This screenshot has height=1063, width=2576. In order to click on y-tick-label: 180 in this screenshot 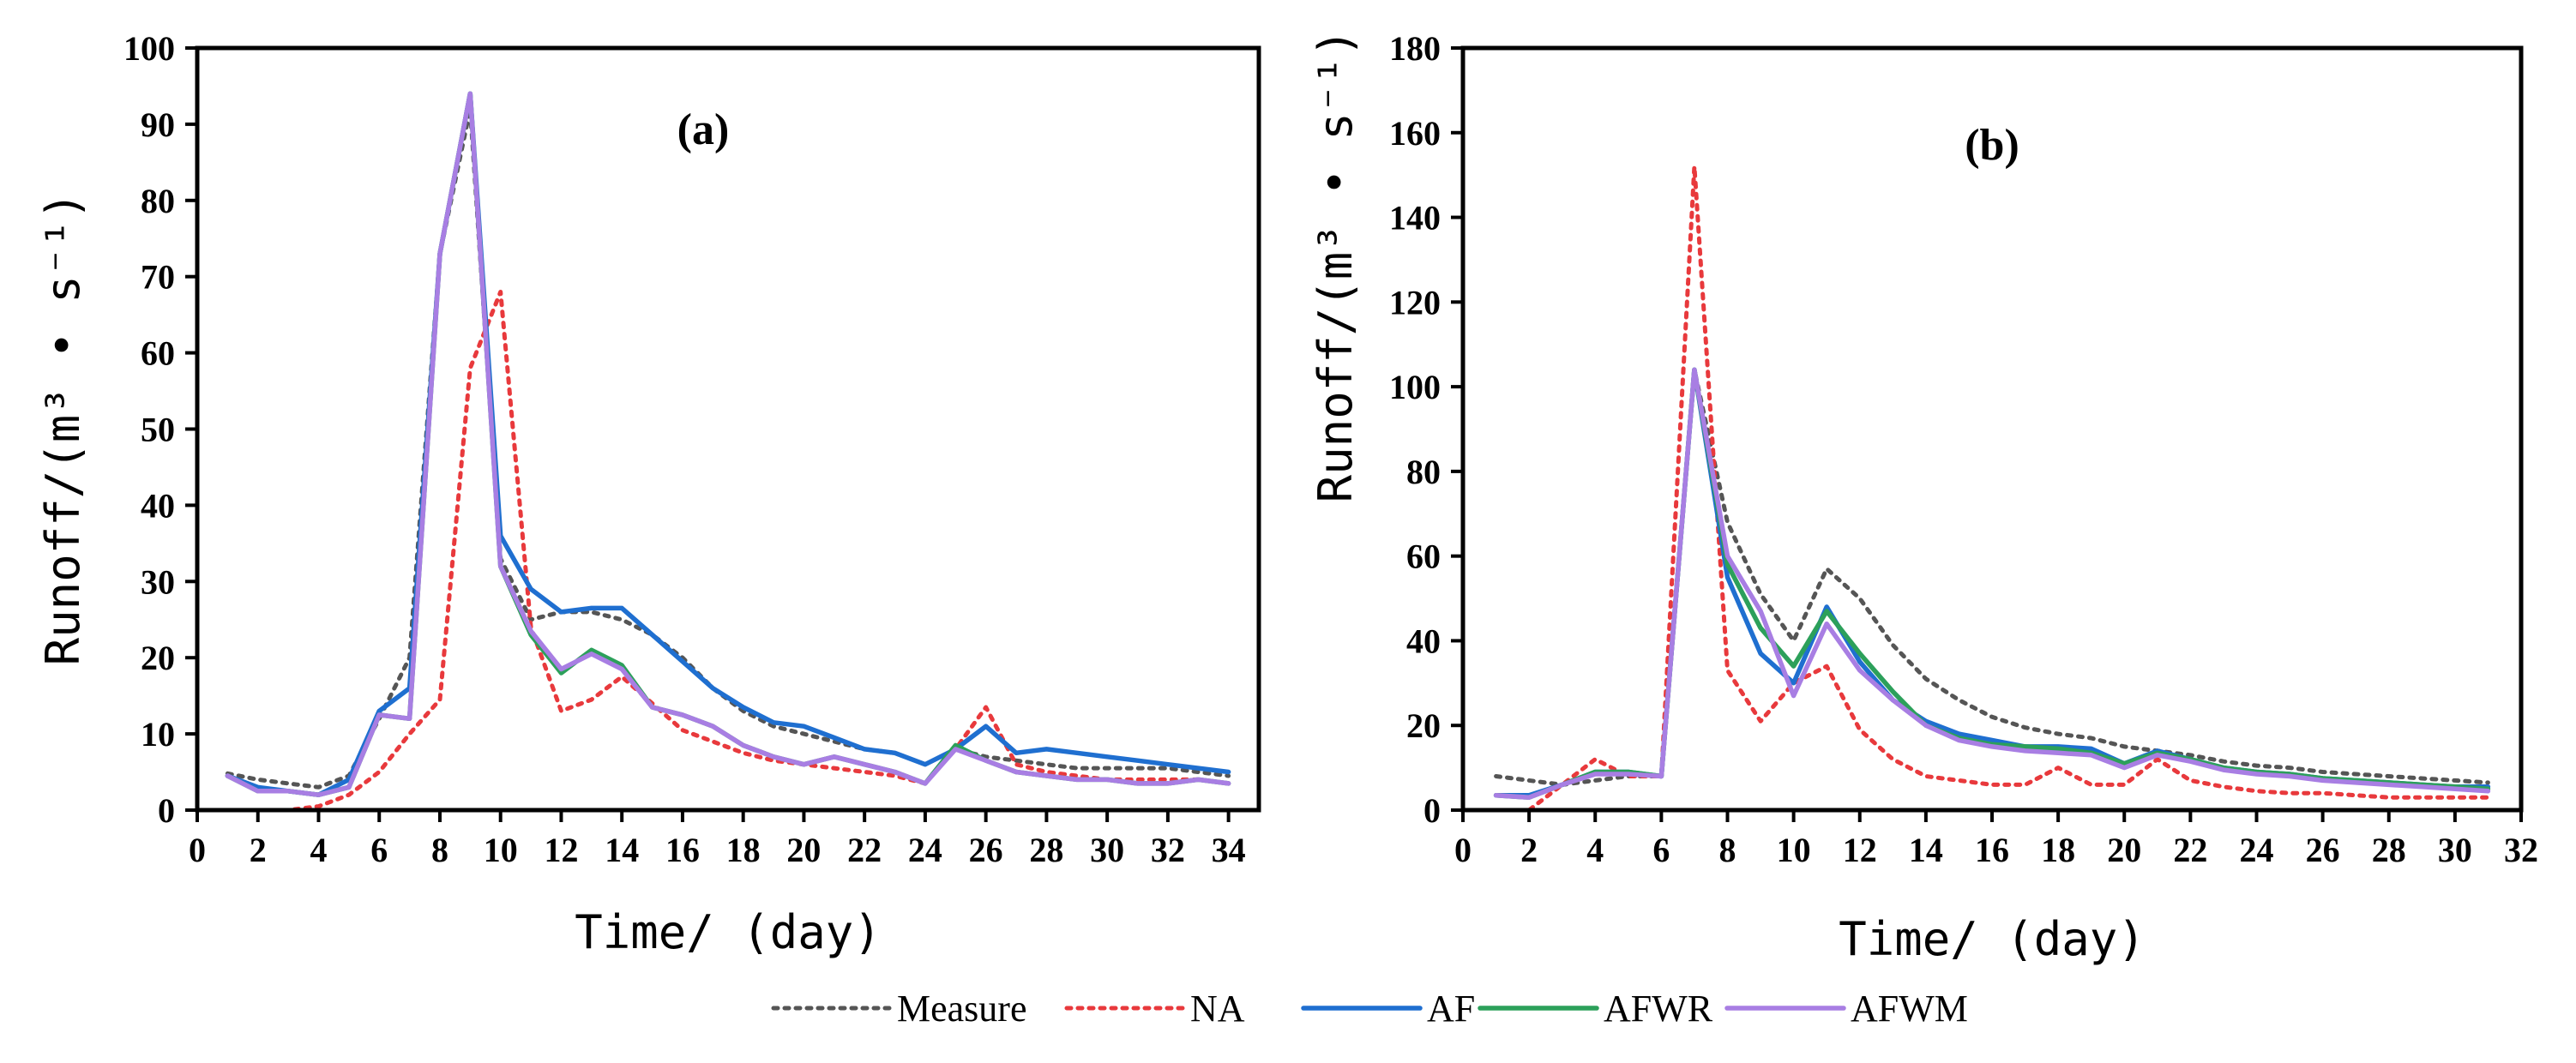, I will do `click(1415, 49)`.